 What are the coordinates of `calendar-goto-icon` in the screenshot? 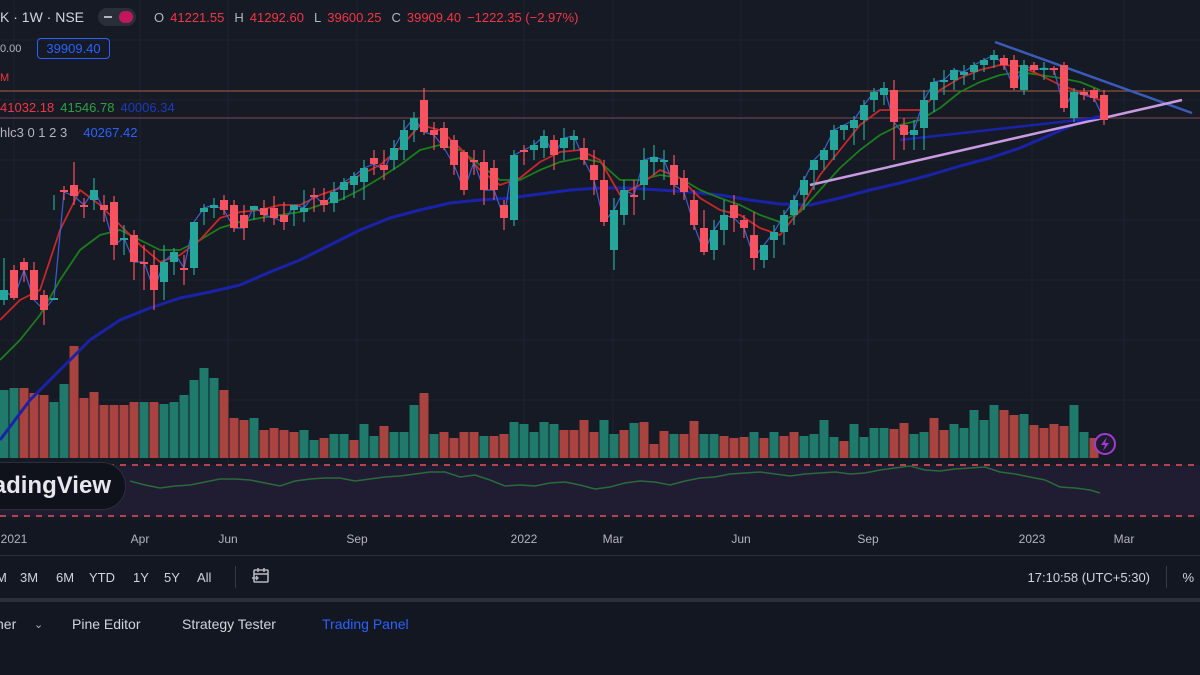 It's located at (261, 576).